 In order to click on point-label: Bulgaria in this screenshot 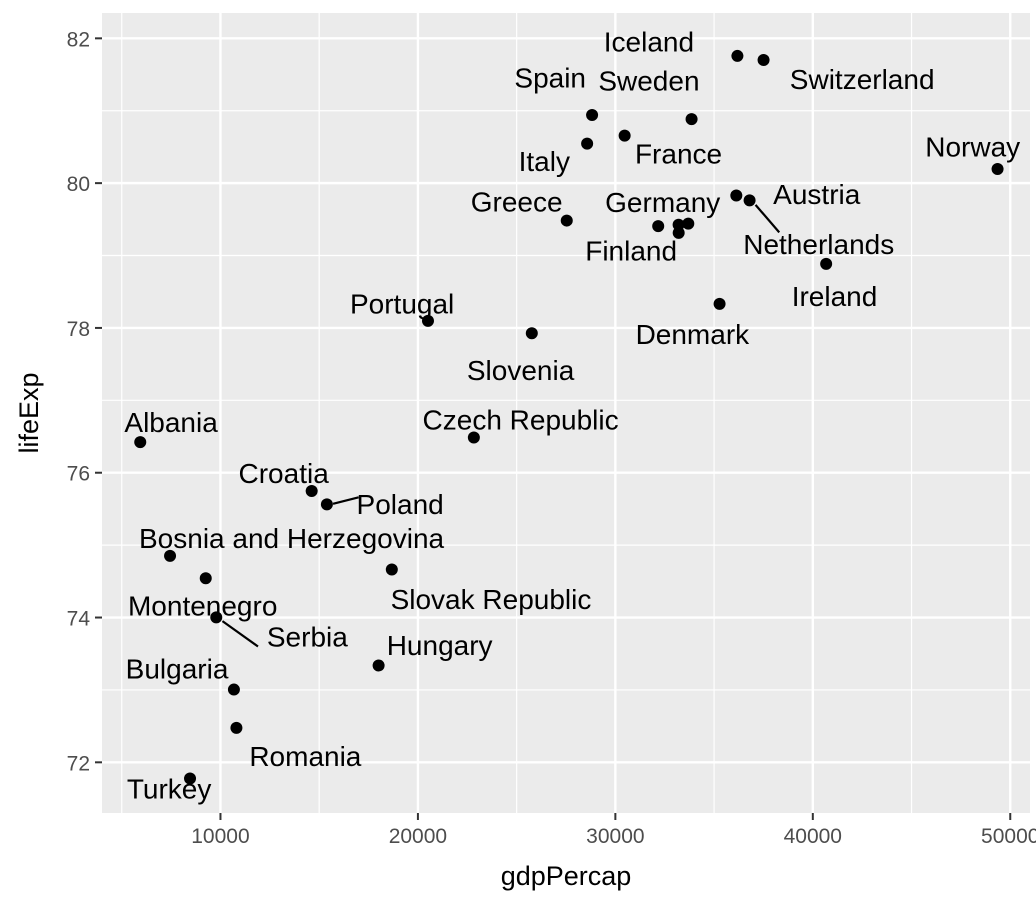, I will do `click(177, 668)`.